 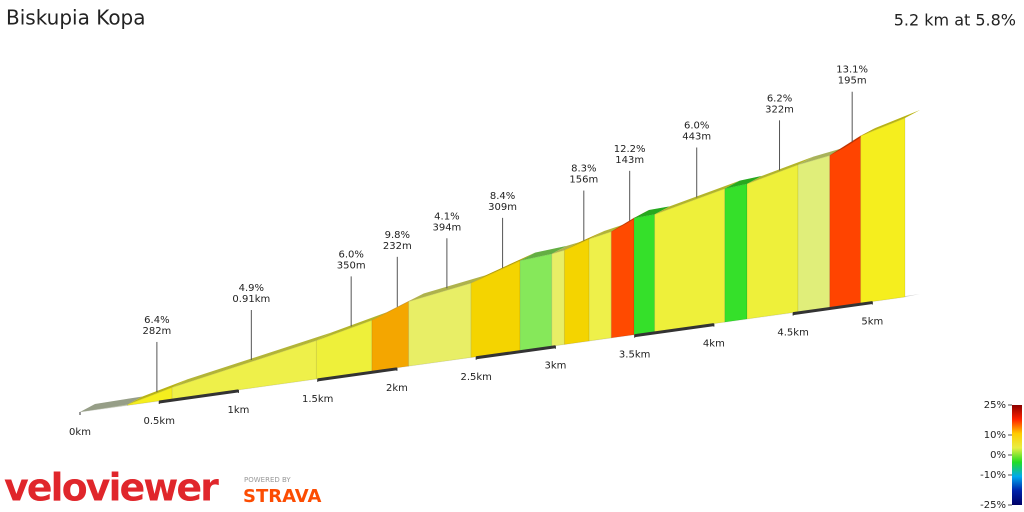 What do you see at coordinates (872, 322) in the screenshot?
I see `x-tick-label: 5km` at bounding box center [872, 322].